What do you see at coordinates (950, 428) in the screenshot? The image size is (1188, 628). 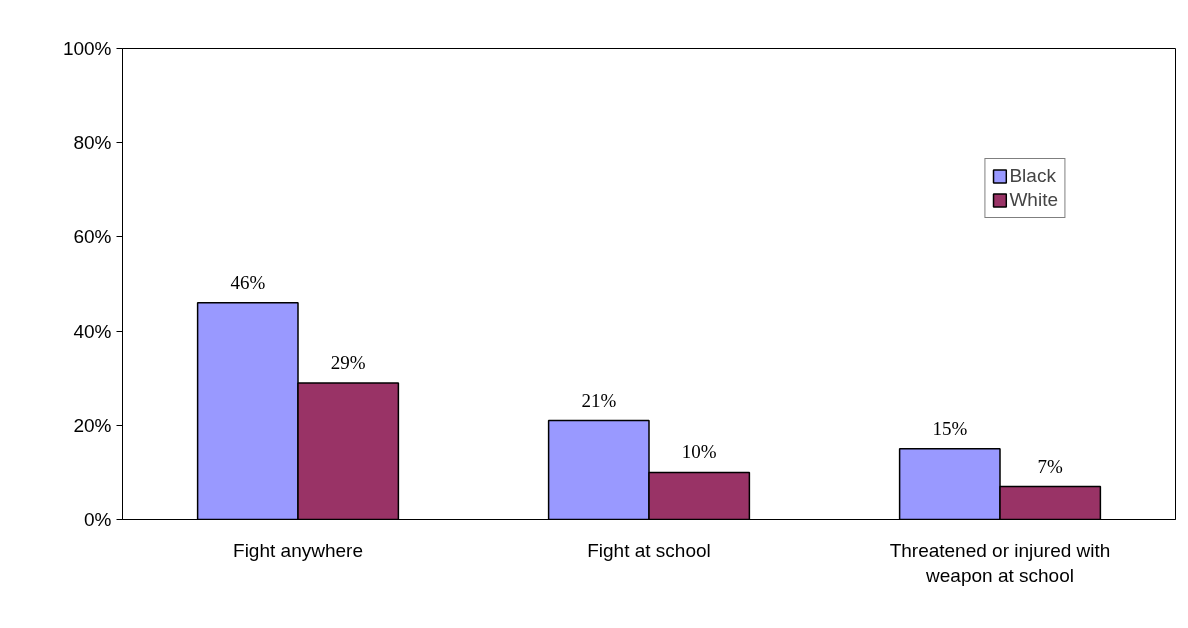 I see `data-label: 15%` at bounding box center [950, 428].